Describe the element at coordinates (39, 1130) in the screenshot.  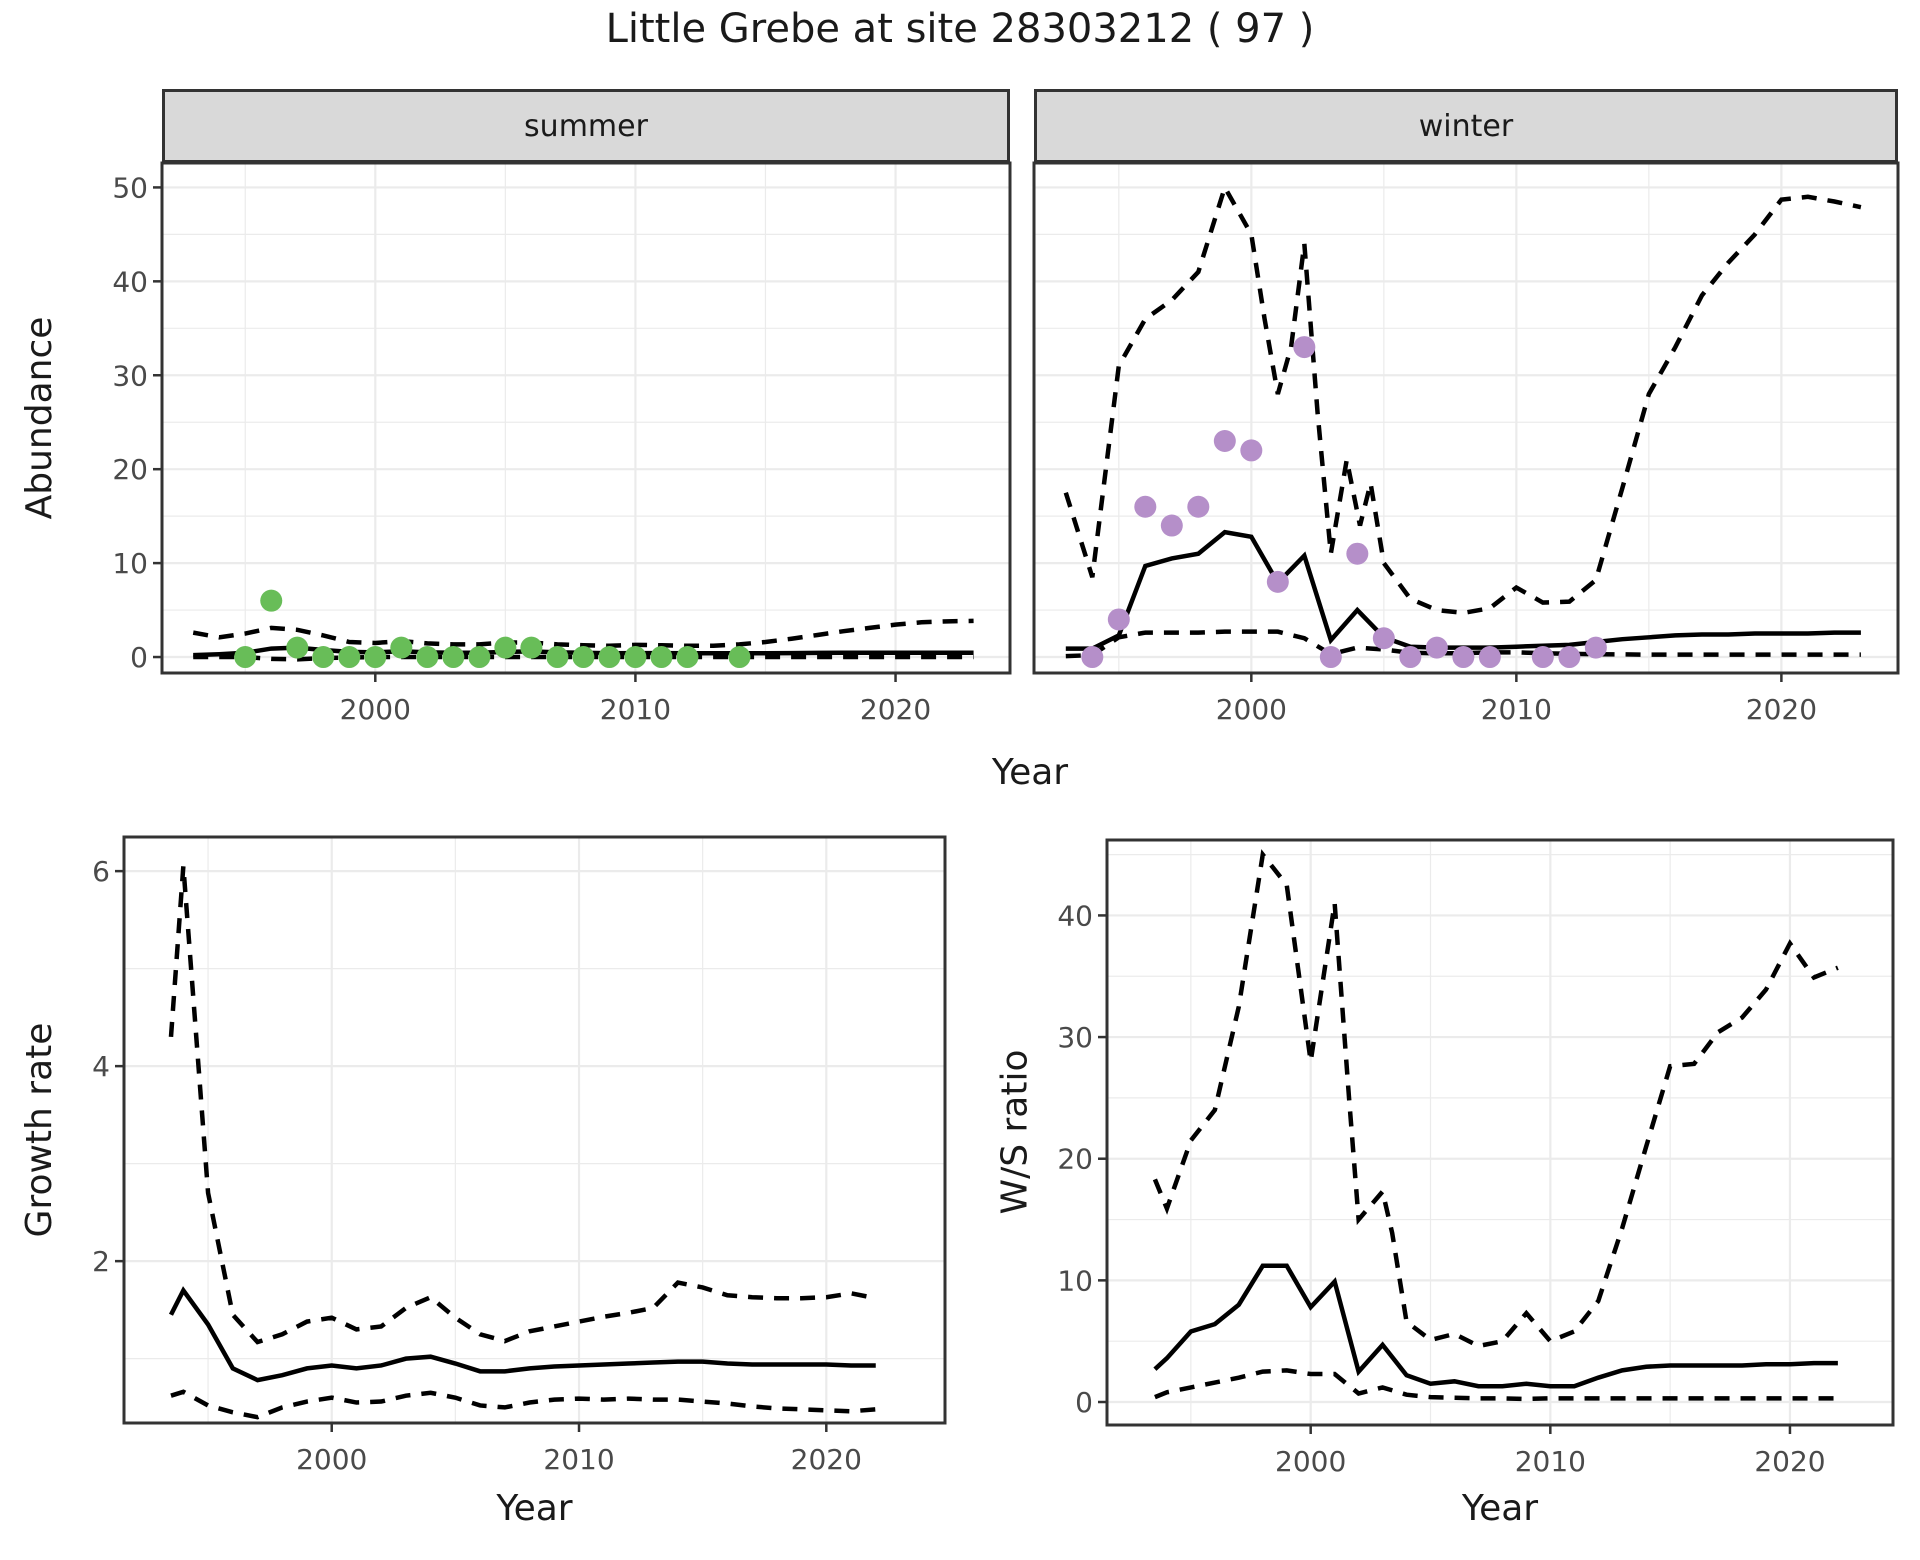
I see `y-axis-title-growth-rate: Growth rate` at that location.